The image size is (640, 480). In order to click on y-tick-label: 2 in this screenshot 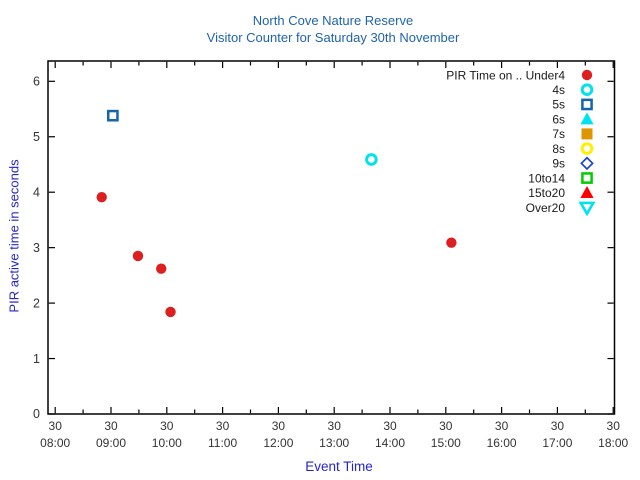, I will do `click(36, 303)`.